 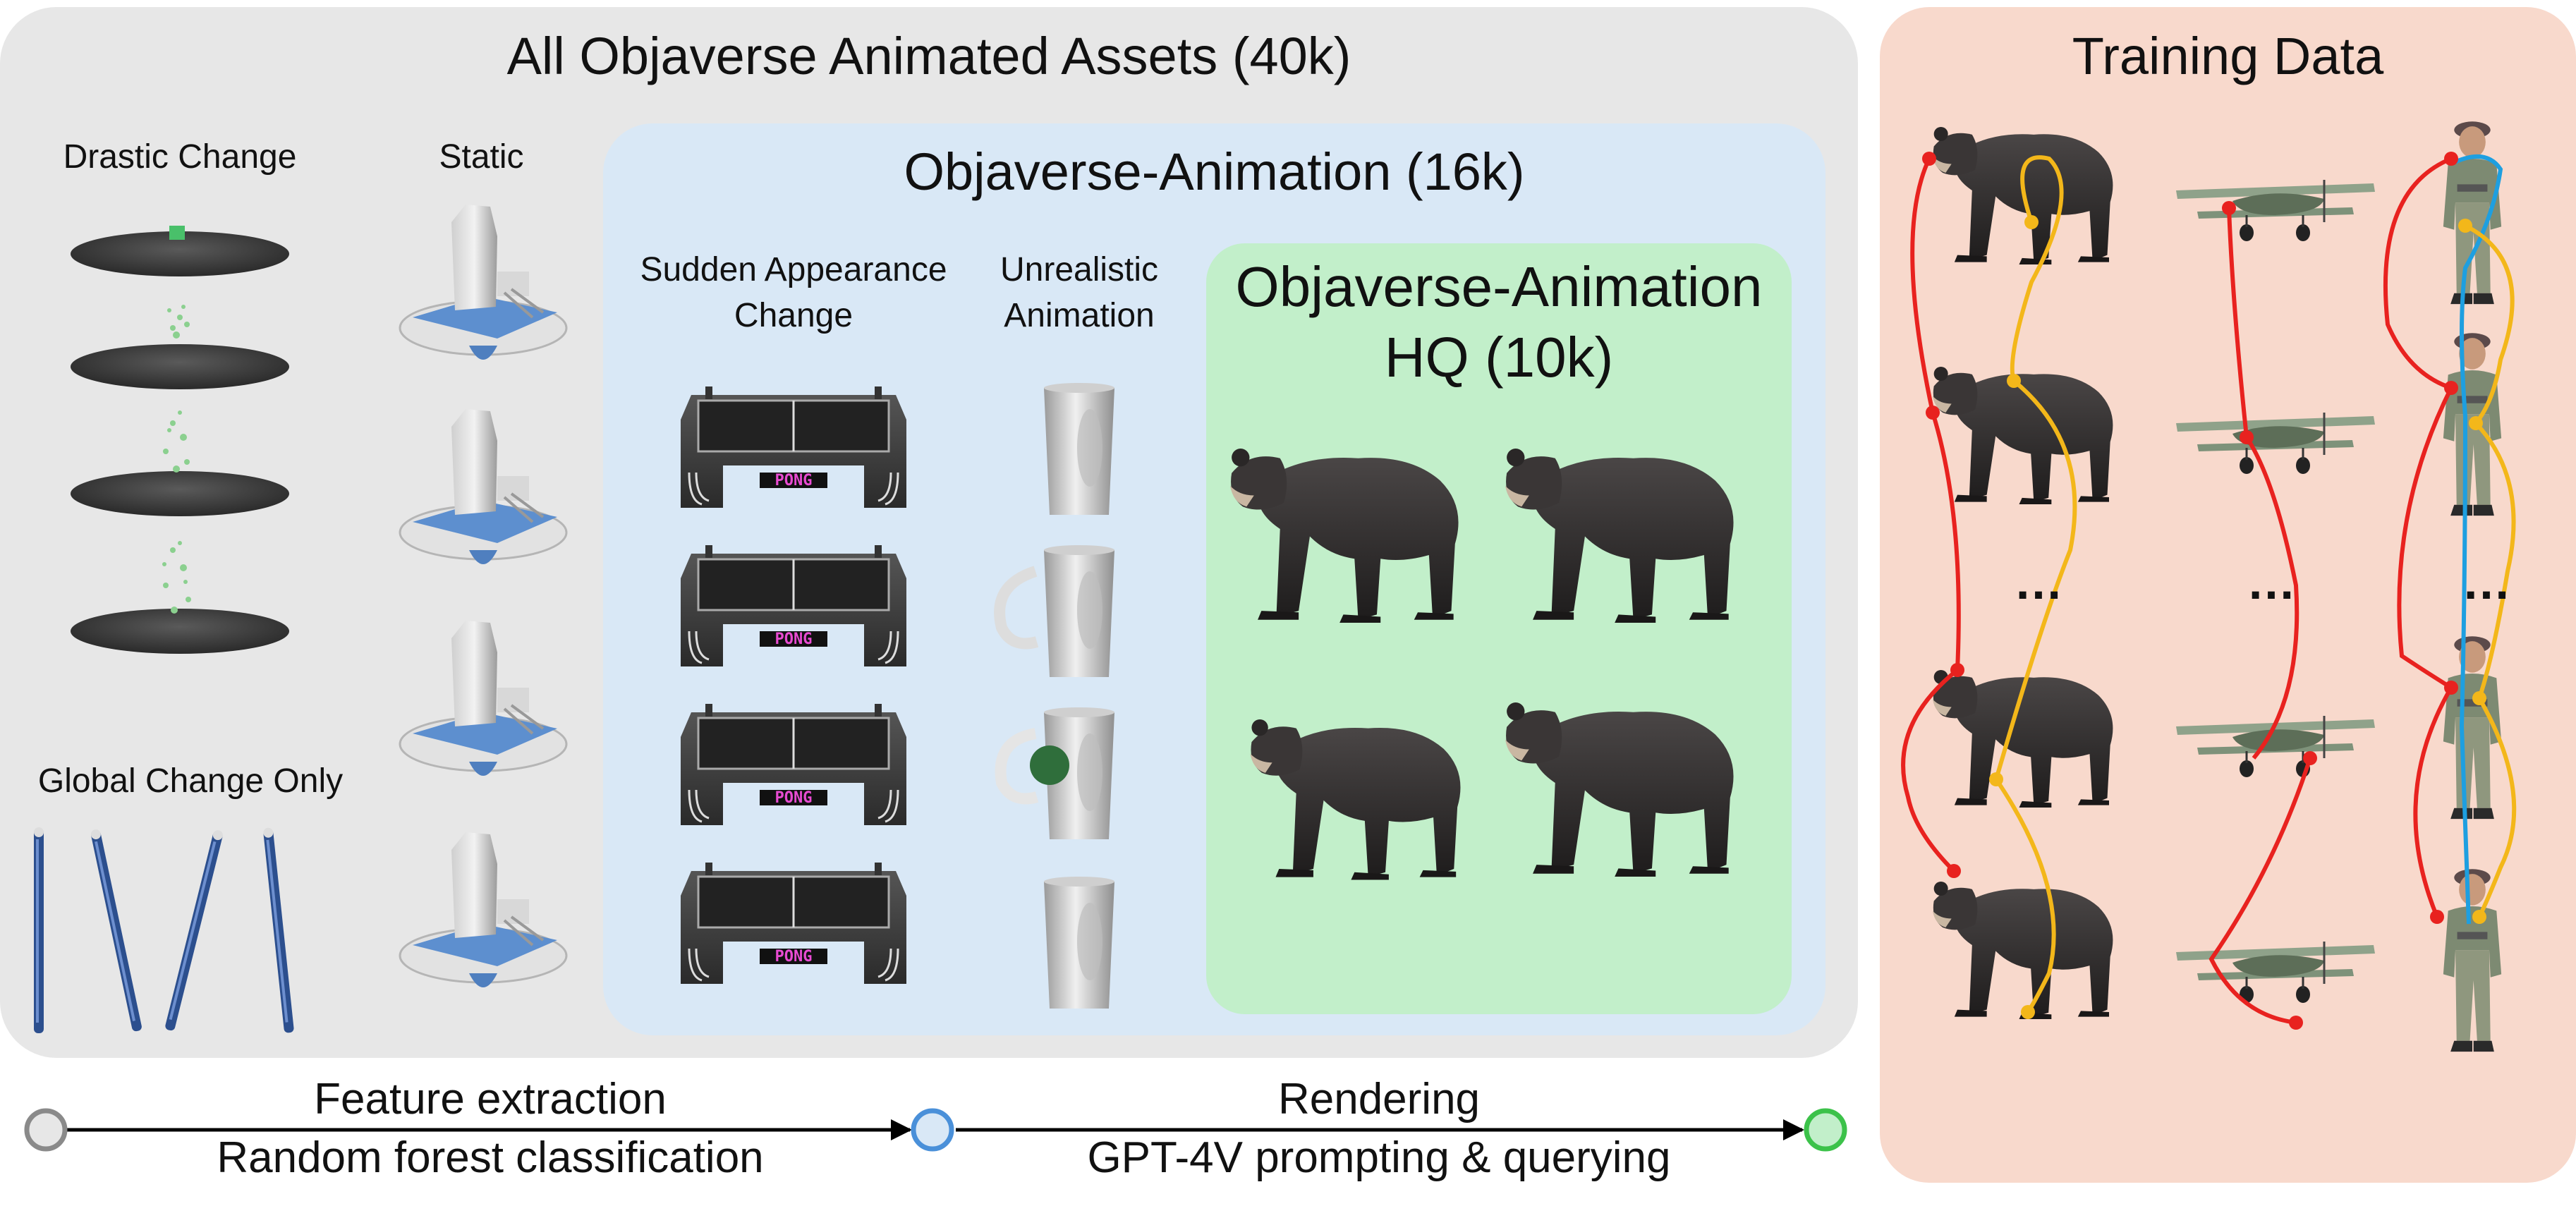 What do you see at coordinates (1079, 269) in the screenshot?
I see `unrealistic-label-line1: Unrealistic` at bounding box center [1079, 269].